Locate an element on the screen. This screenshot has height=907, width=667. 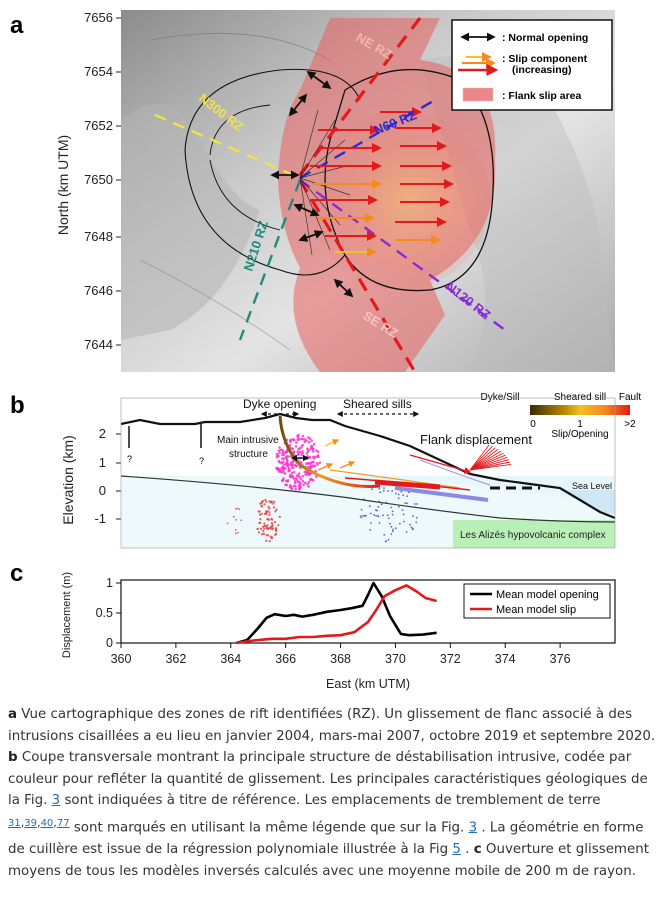
dyke-structure is located at coordinates (329, 452).